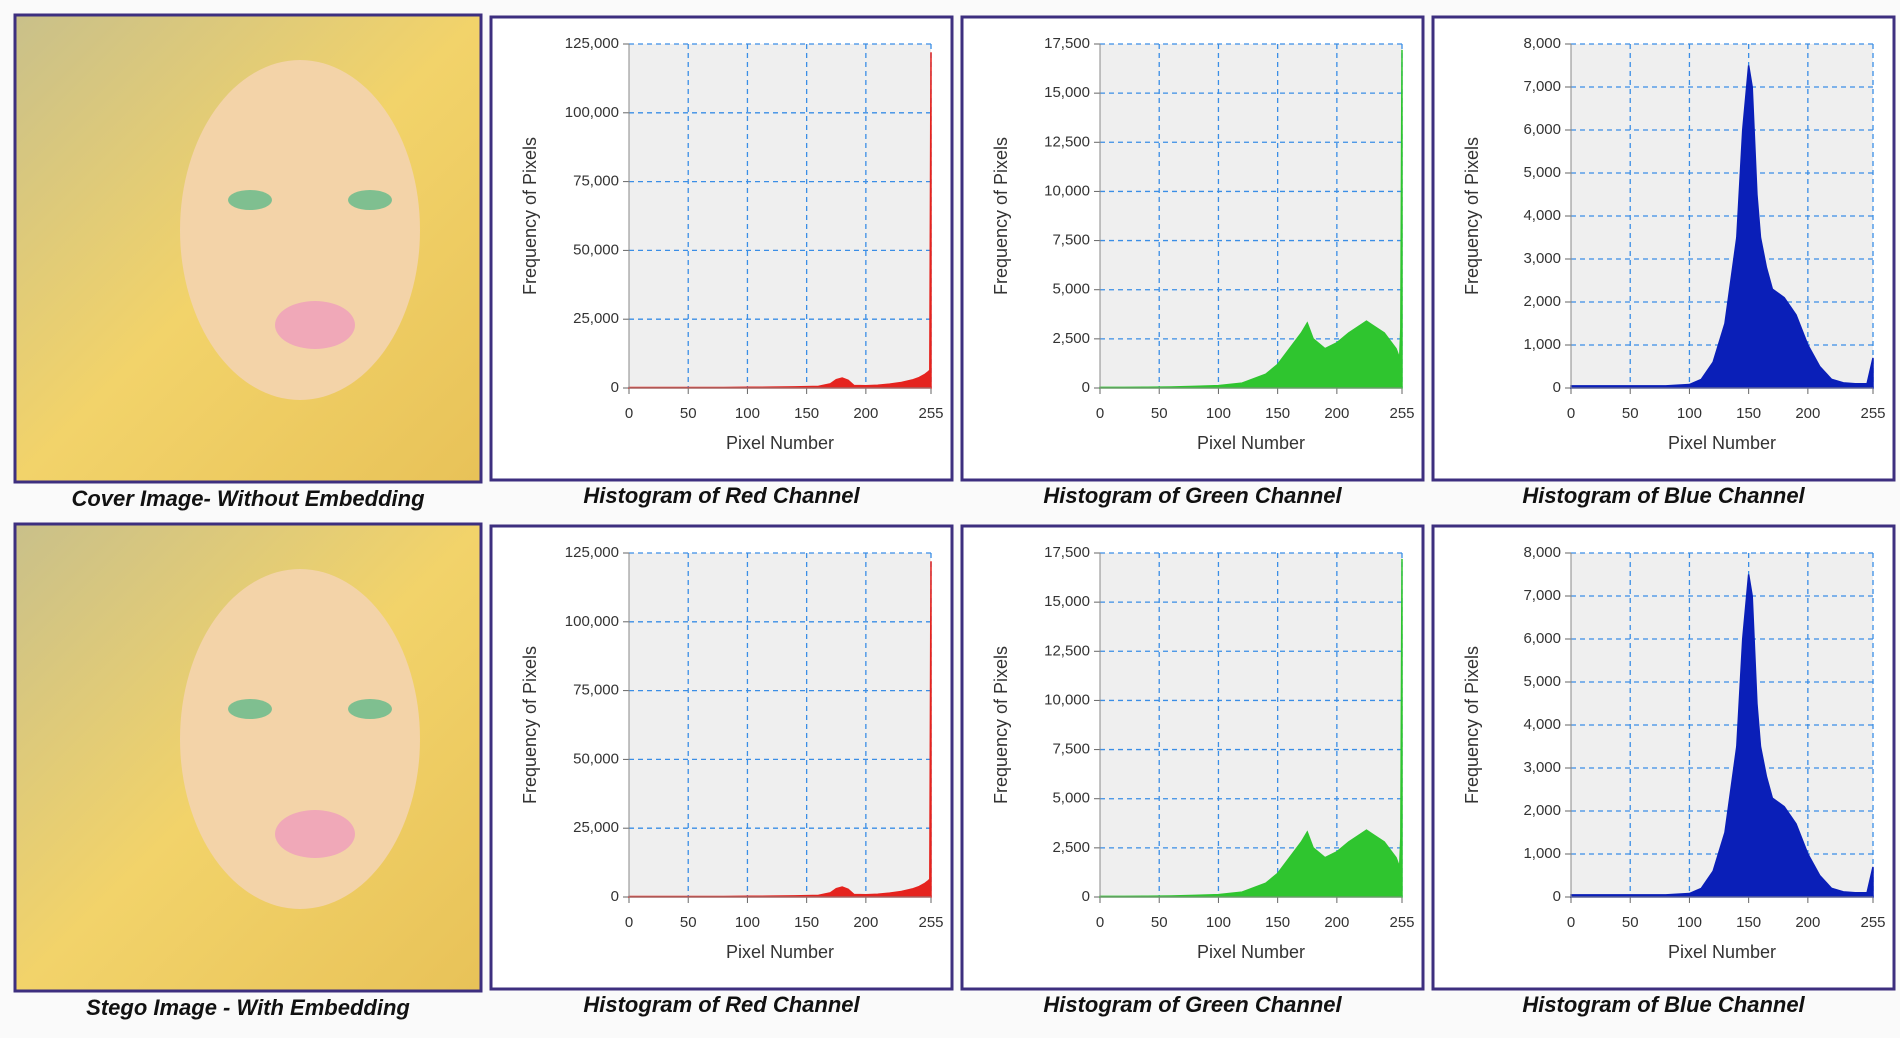  What do you see at coordinates (1542, 767) in the screenshot?
I see `y-tick-label: 3,000` at bounding box center [1542, 767].